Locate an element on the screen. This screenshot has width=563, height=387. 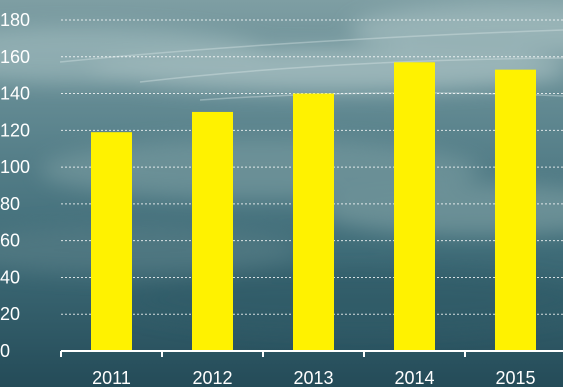
x-tick-label: 2013 is located at coordinates (313, 377).